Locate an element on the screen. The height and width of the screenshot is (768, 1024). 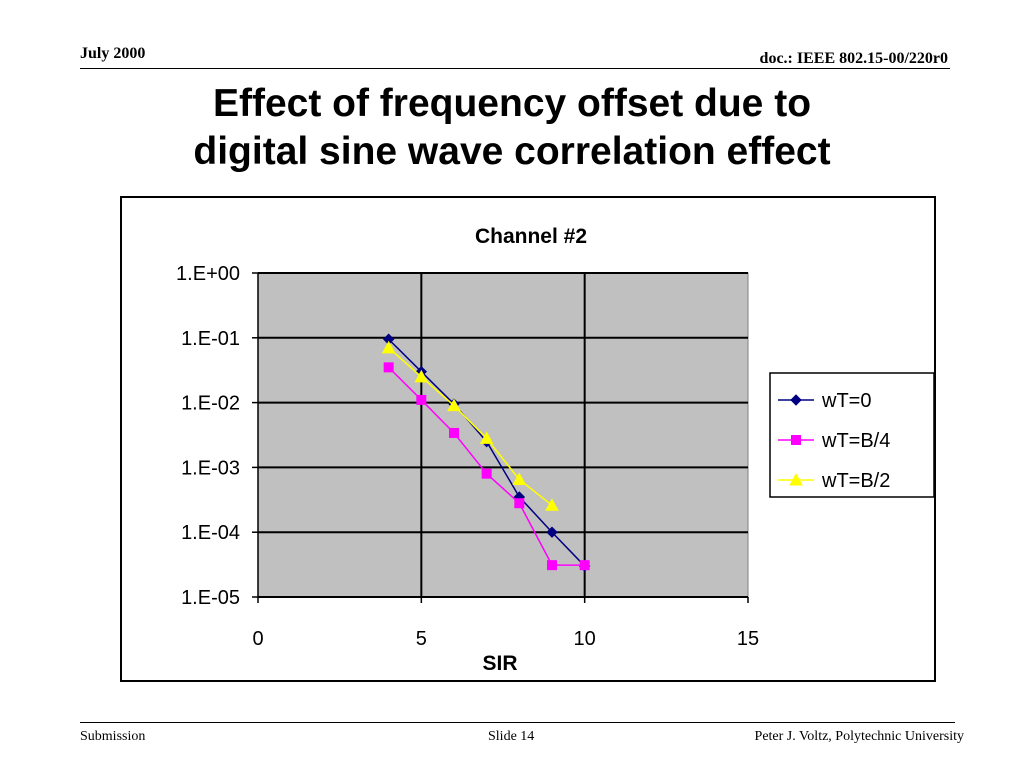
chart-title: Channel #2 is located at coordinates (531, 236).